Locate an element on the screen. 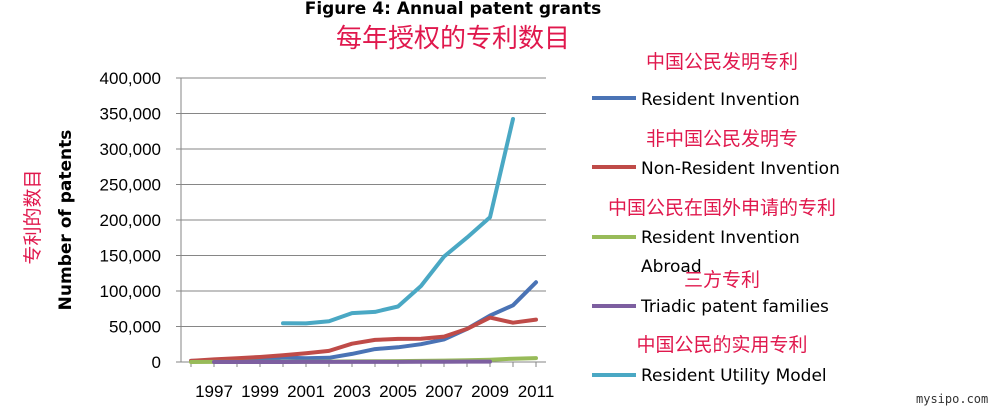 The image size is (1002, 410). y-tick-label: 100,000 is located at coordinates (130, 291).